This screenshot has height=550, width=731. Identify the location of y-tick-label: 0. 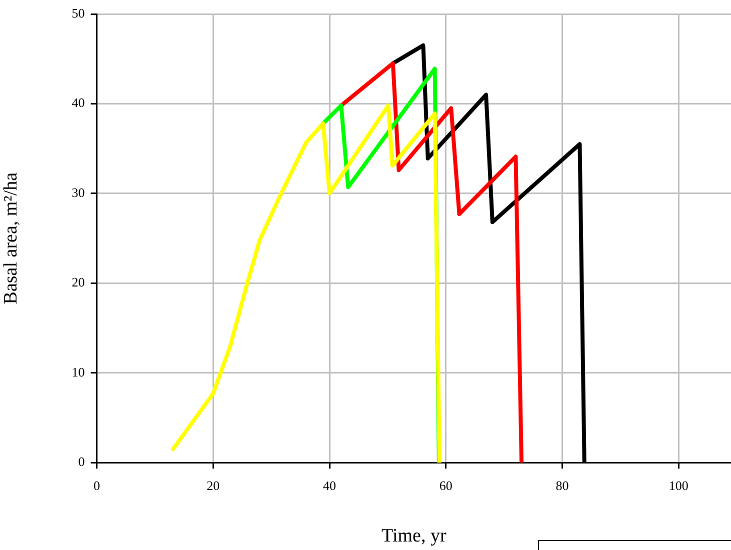
(81, 462).